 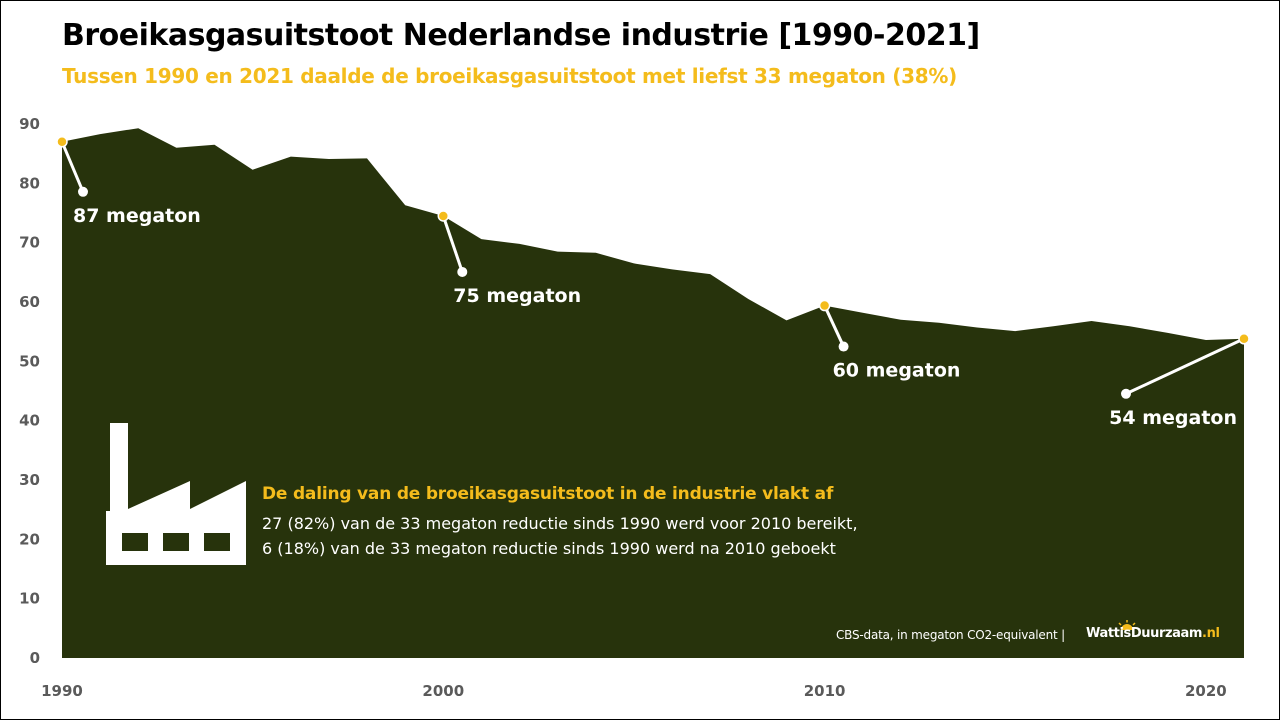 I want to click on callout-label: 60 megaton, so click(x=897, y=371).